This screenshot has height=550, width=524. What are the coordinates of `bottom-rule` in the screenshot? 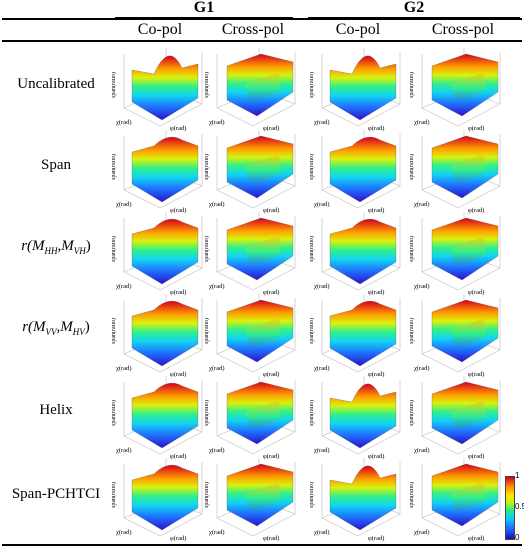 It's located at (262, 545).